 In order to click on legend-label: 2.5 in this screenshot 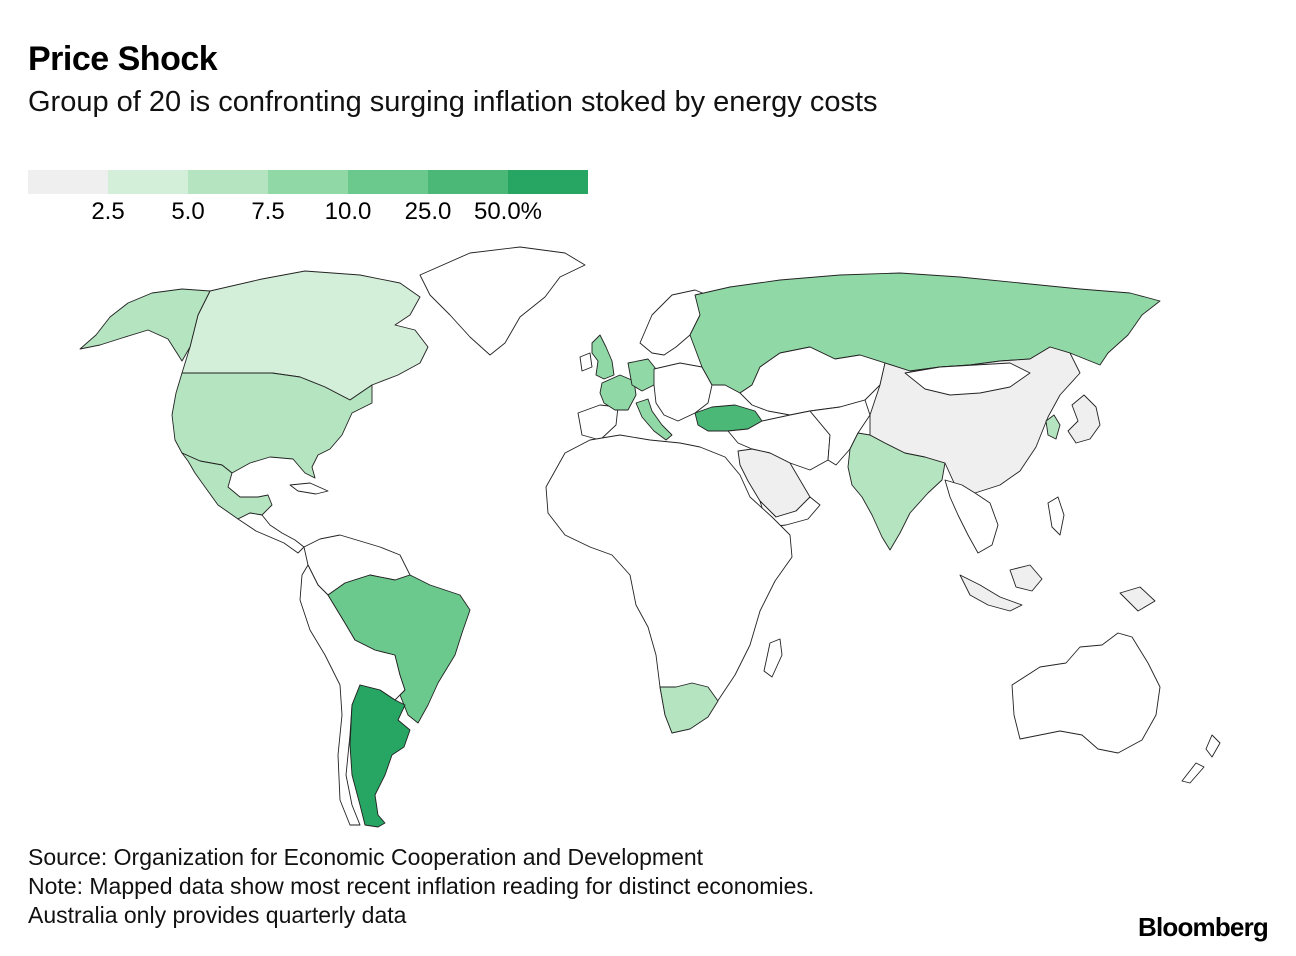, I will do `click(108, 211)`.